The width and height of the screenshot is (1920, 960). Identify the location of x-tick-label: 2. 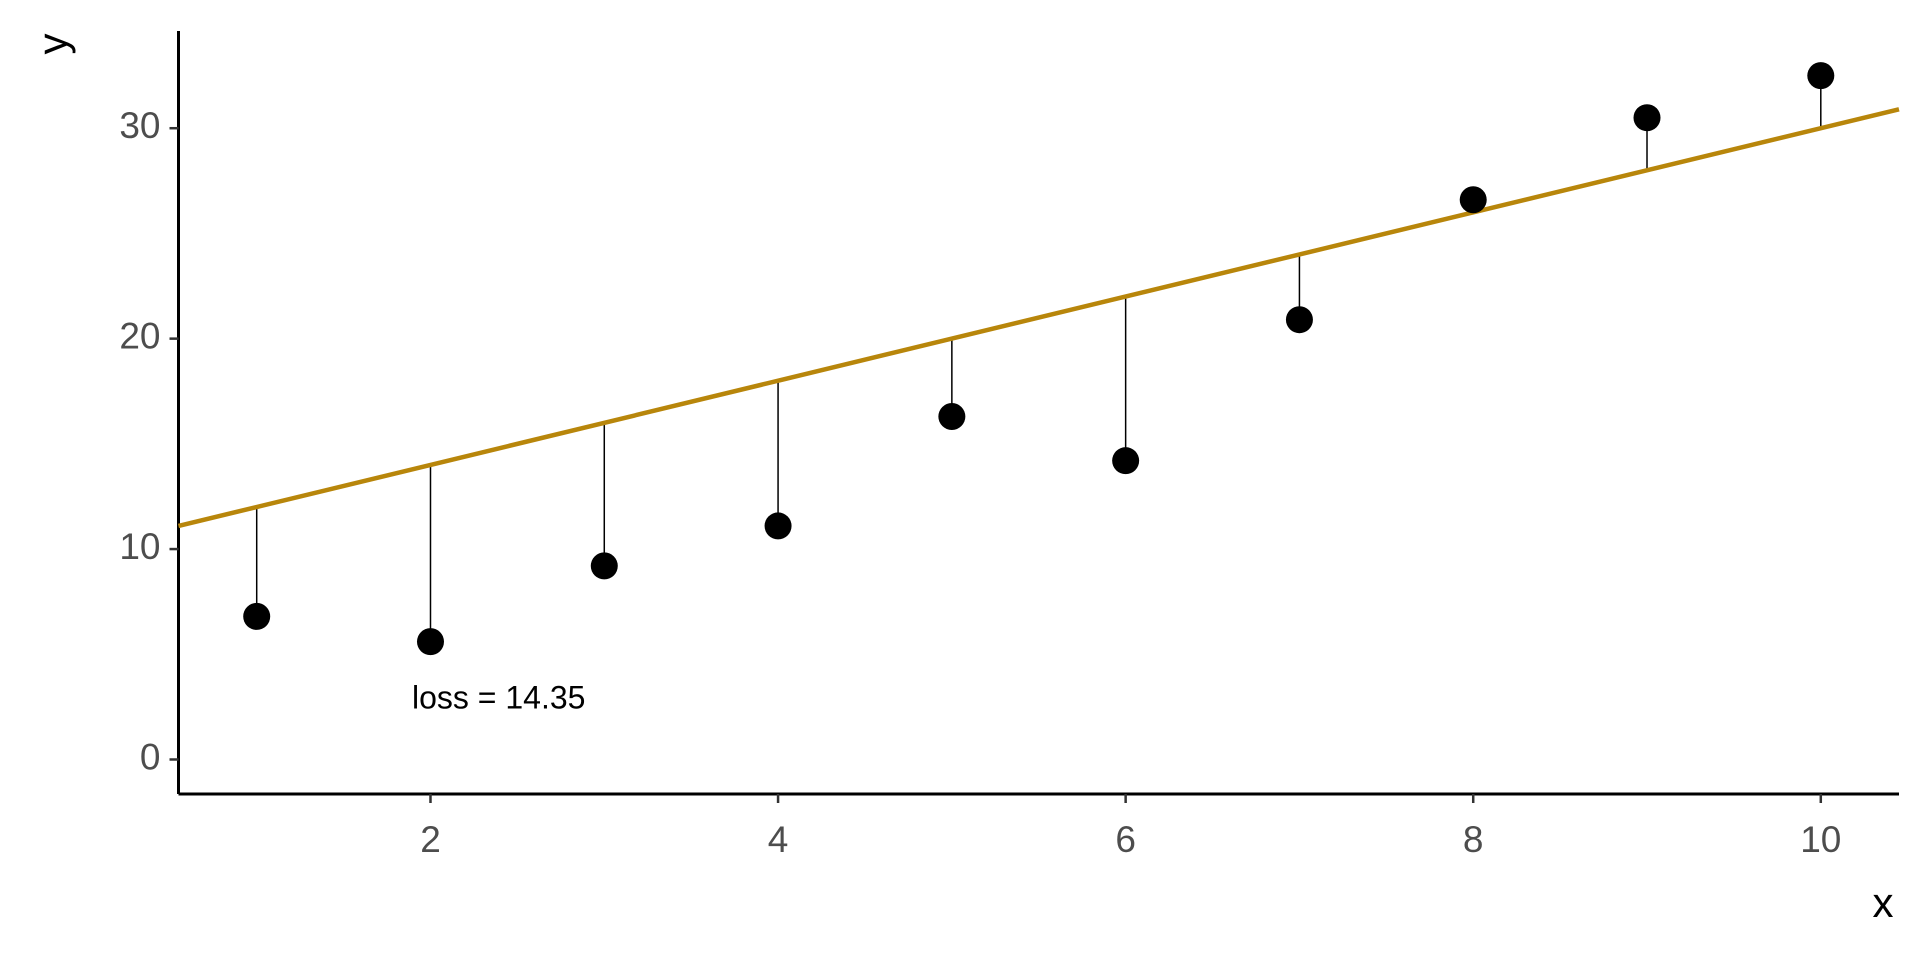
(430, 839).